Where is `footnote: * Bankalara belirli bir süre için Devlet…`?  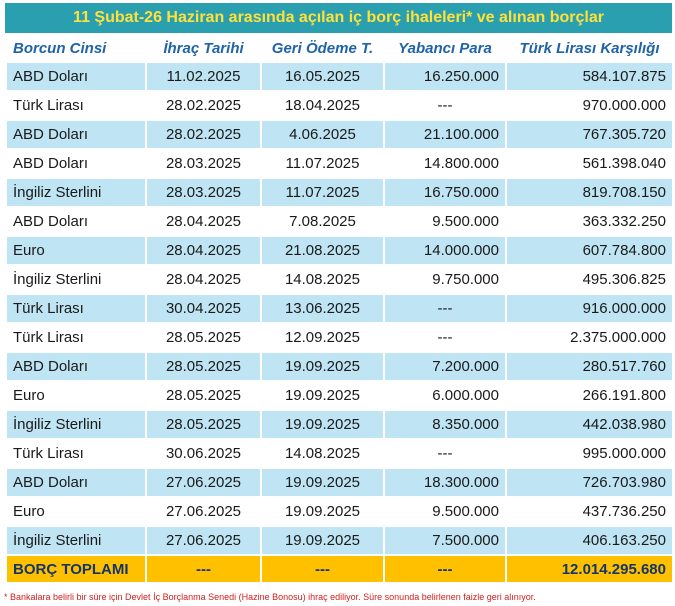
footnote: * Bankalara belirli bir süre için Devlet… is located at coordinates (270, 597).